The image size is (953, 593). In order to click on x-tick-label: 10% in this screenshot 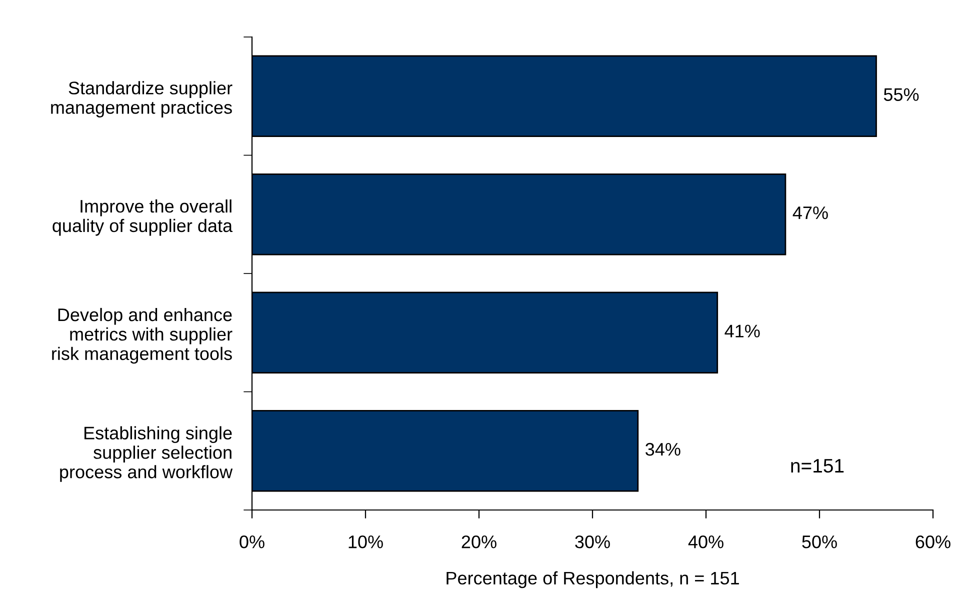, I will do `click(365, 541)`.